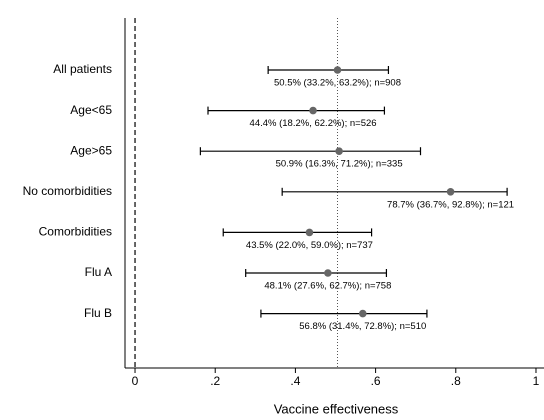  I want to click on x-axis-title: Vaccine effectiveness, so click(336, 408).